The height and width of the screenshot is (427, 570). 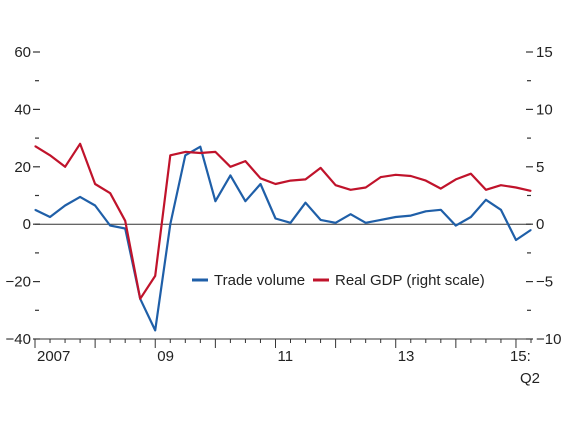 What do you see at coordinates (165, 356) in the screenshot?
I see `x-tick-label: 09` at bounding box center [165, 356].